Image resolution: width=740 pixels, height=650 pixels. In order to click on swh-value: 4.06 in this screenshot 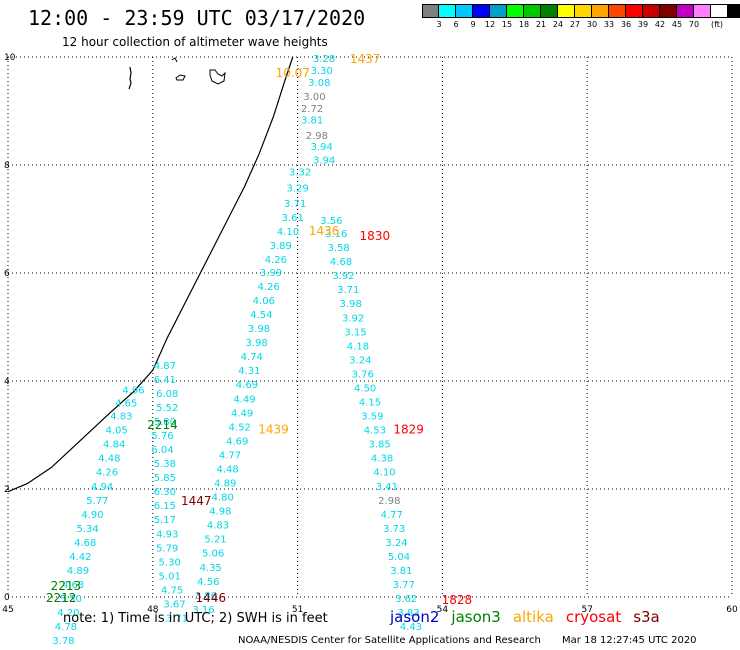, I will do `click(264, 301)`.